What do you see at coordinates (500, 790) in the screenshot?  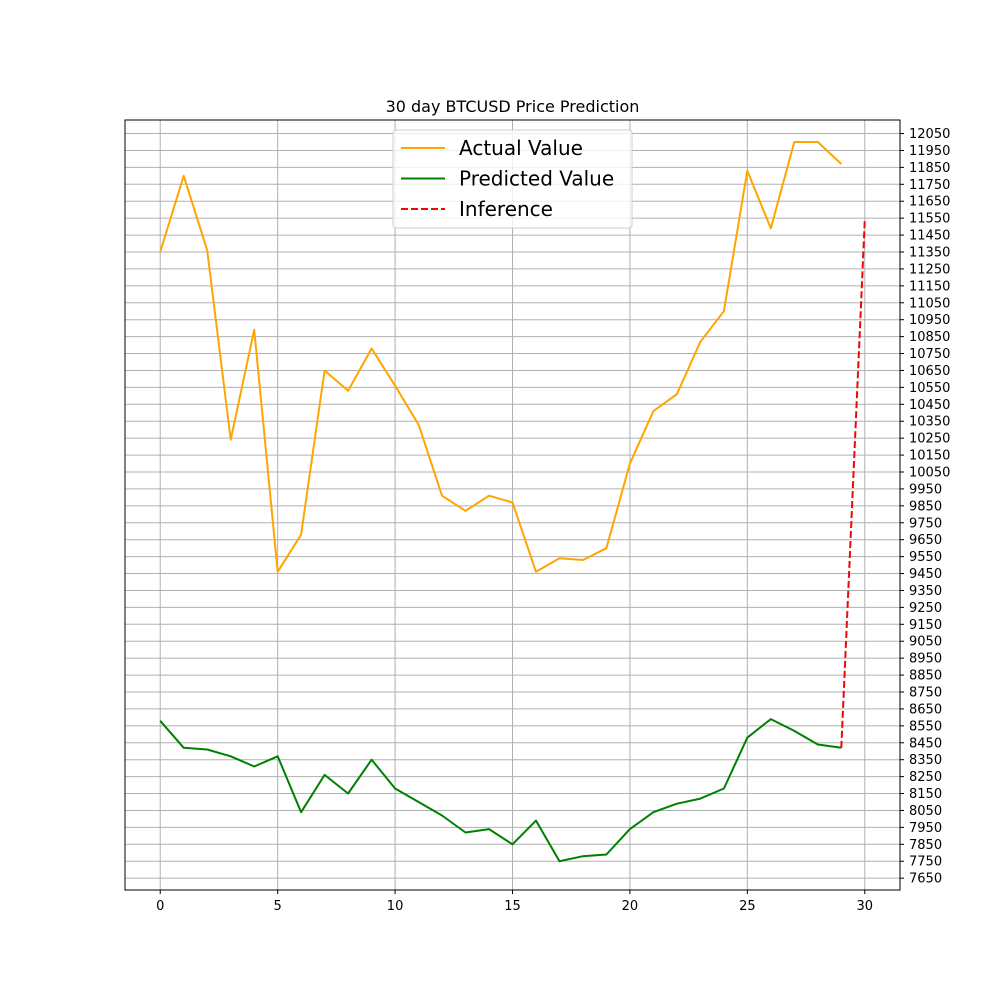 I see `series-line-predicted-value` at bounding box center [500, 790].